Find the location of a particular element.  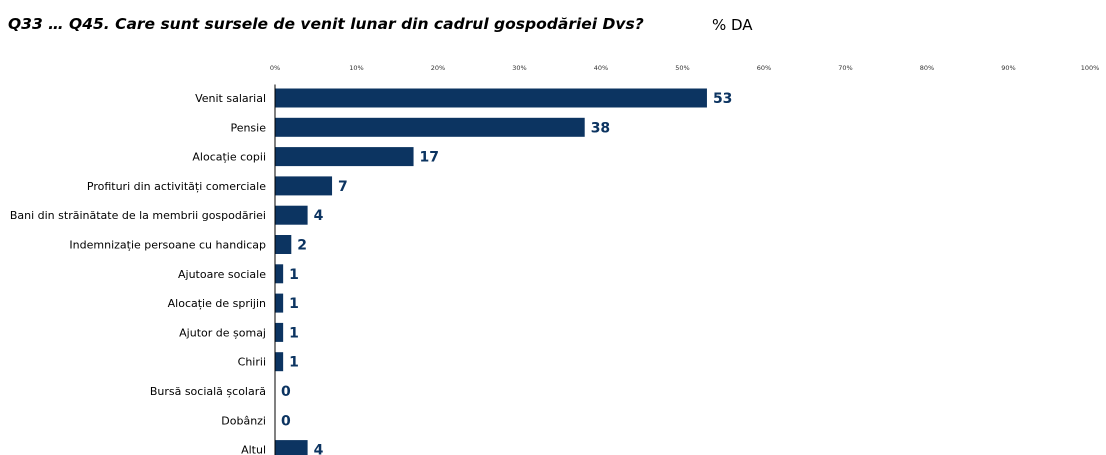

category-label: Dobânzi is located at coordinates (243, 420).